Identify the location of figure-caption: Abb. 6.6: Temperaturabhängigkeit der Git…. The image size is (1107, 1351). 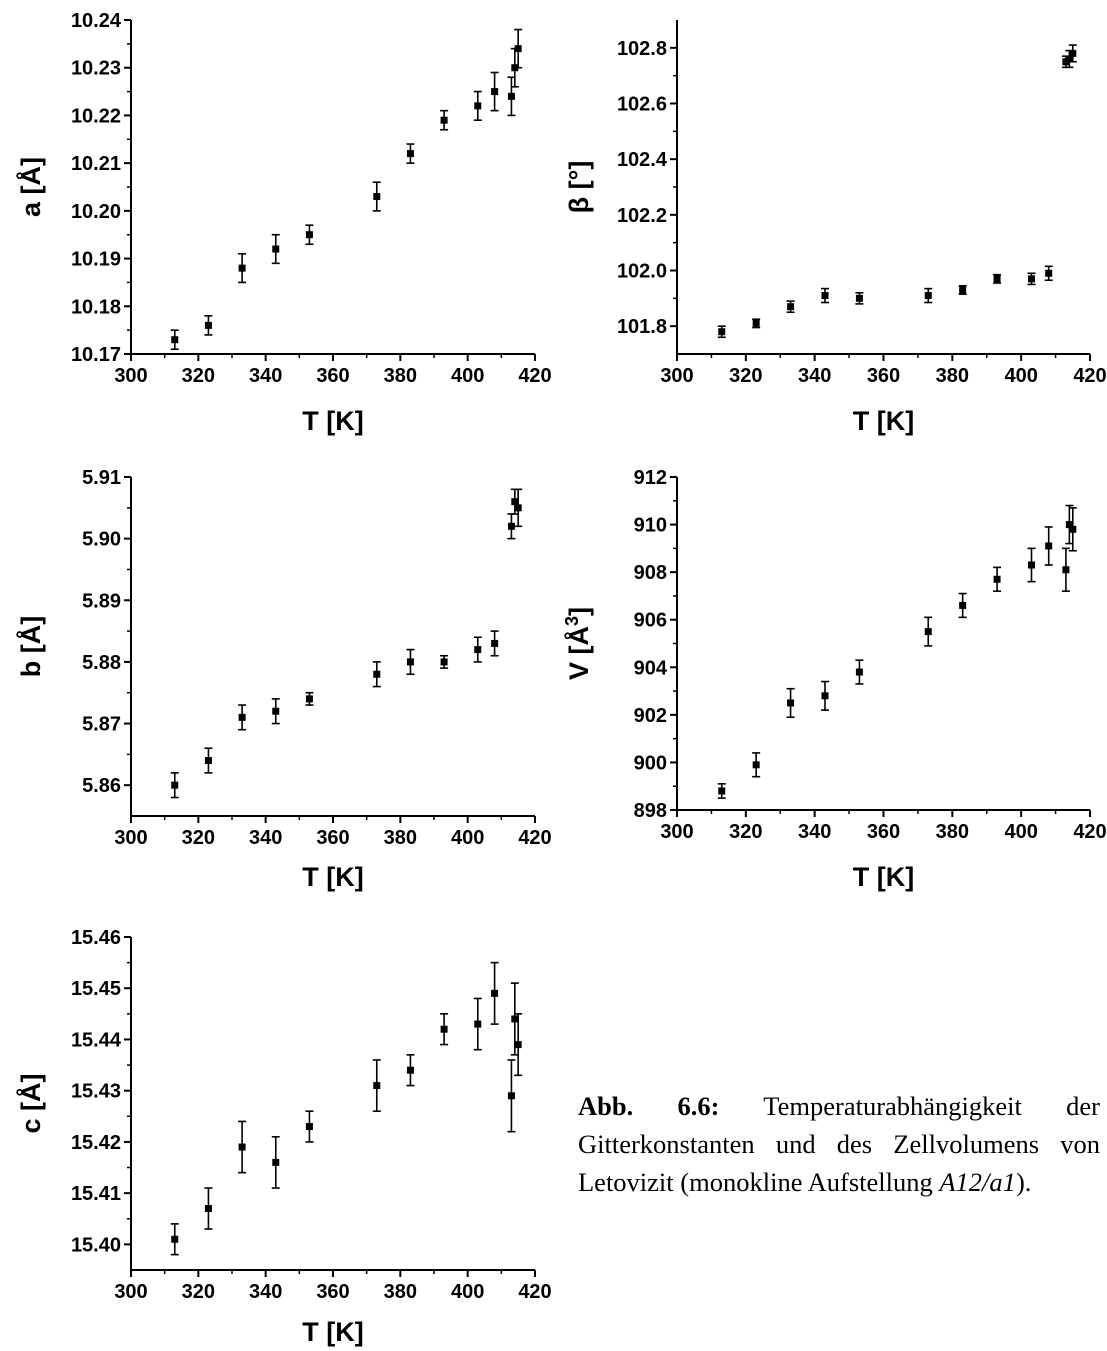
(839, 1144).